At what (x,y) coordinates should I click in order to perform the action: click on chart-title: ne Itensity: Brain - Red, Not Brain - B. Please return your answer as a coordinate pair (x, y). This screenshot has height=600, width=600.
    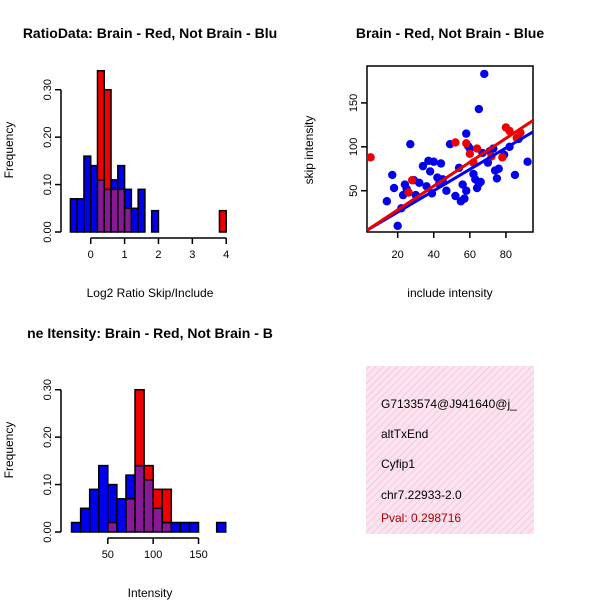
    Looking at the image, I should click on (150, 333).